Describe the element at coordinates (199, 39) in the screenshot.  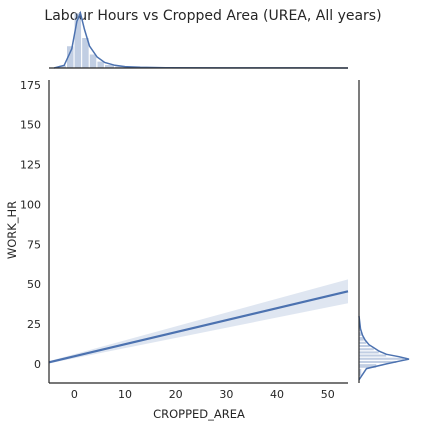
I see `top-marginal-distribution` at that location.